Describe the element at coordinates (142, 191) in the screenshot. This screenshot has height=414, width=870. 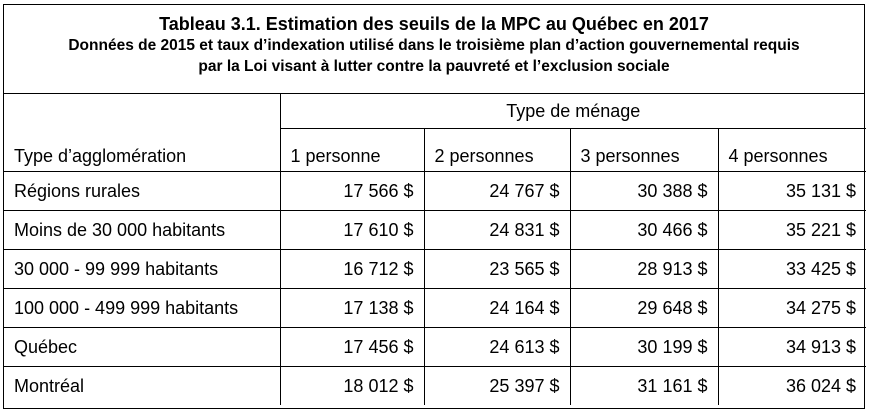
I see `row-label: Régions rurales` at that location.